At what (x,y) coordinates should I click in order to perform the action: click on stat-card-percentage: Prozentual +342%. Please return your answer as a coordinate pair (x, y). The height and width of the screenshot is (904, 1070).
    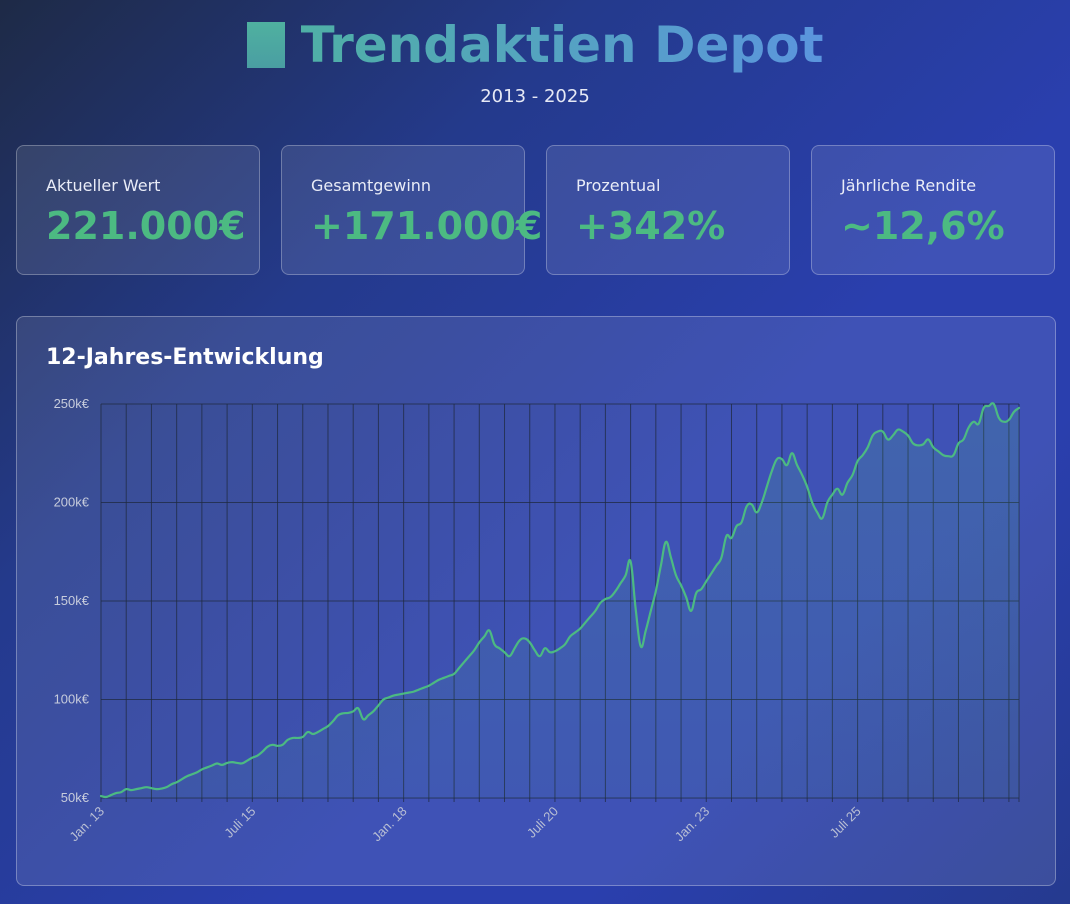
    Looking at the image, I should click on (668, 210).